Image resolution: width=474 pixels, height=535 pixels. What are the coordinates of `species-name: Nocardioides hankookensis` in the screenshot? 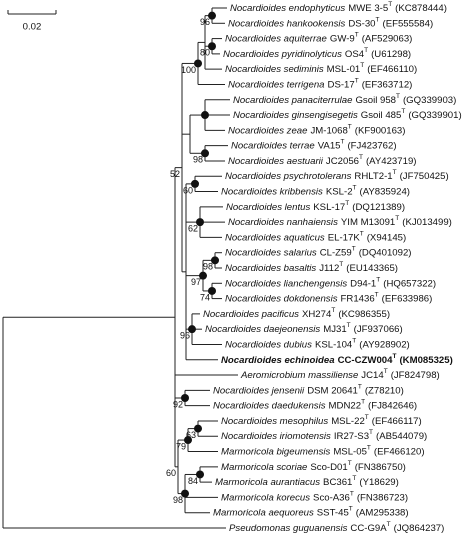 It's located at (287, 23).